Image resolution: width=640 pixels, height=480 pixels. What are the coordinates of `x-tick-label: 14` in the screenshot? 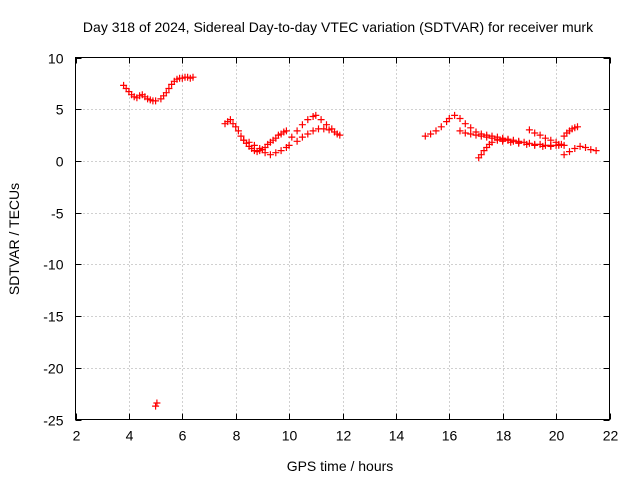 It's located at (397, 436).